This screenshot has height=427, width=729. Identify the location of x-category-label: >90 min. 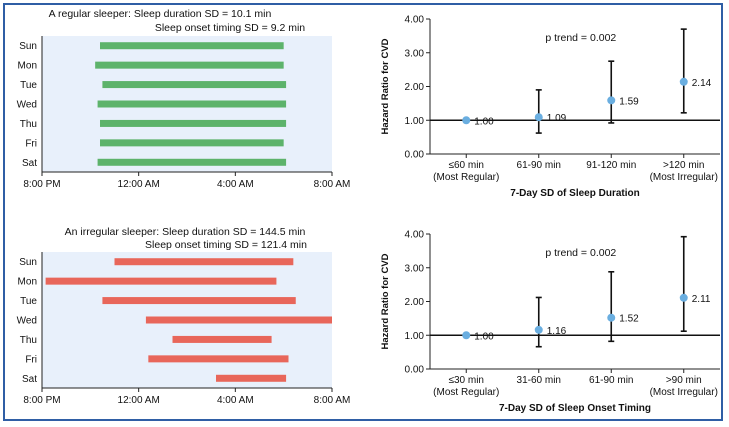
(684, 380).